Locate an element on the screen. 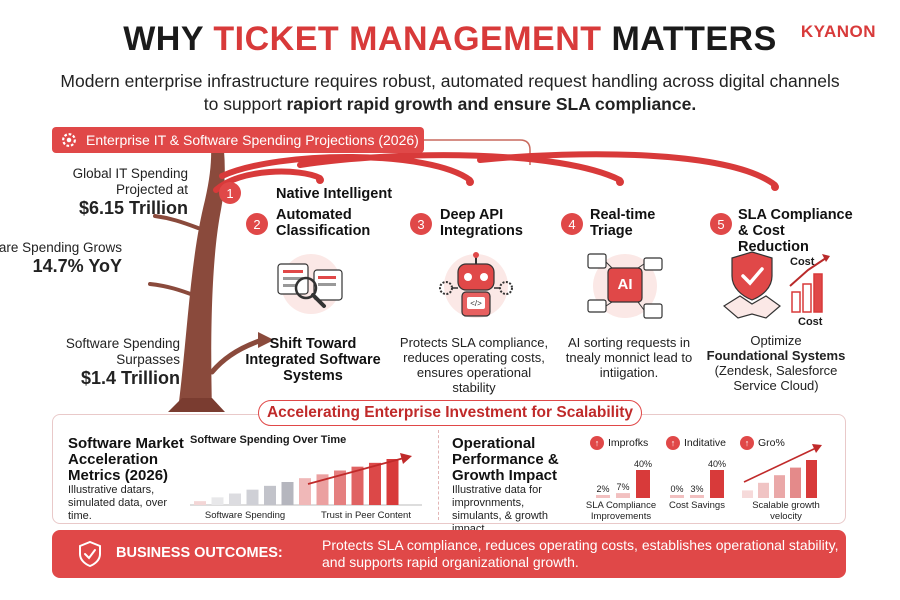 The image size is (900, 600). mini-chart-3-badge: ↑ Gro% is located at coordinates (762, 443).